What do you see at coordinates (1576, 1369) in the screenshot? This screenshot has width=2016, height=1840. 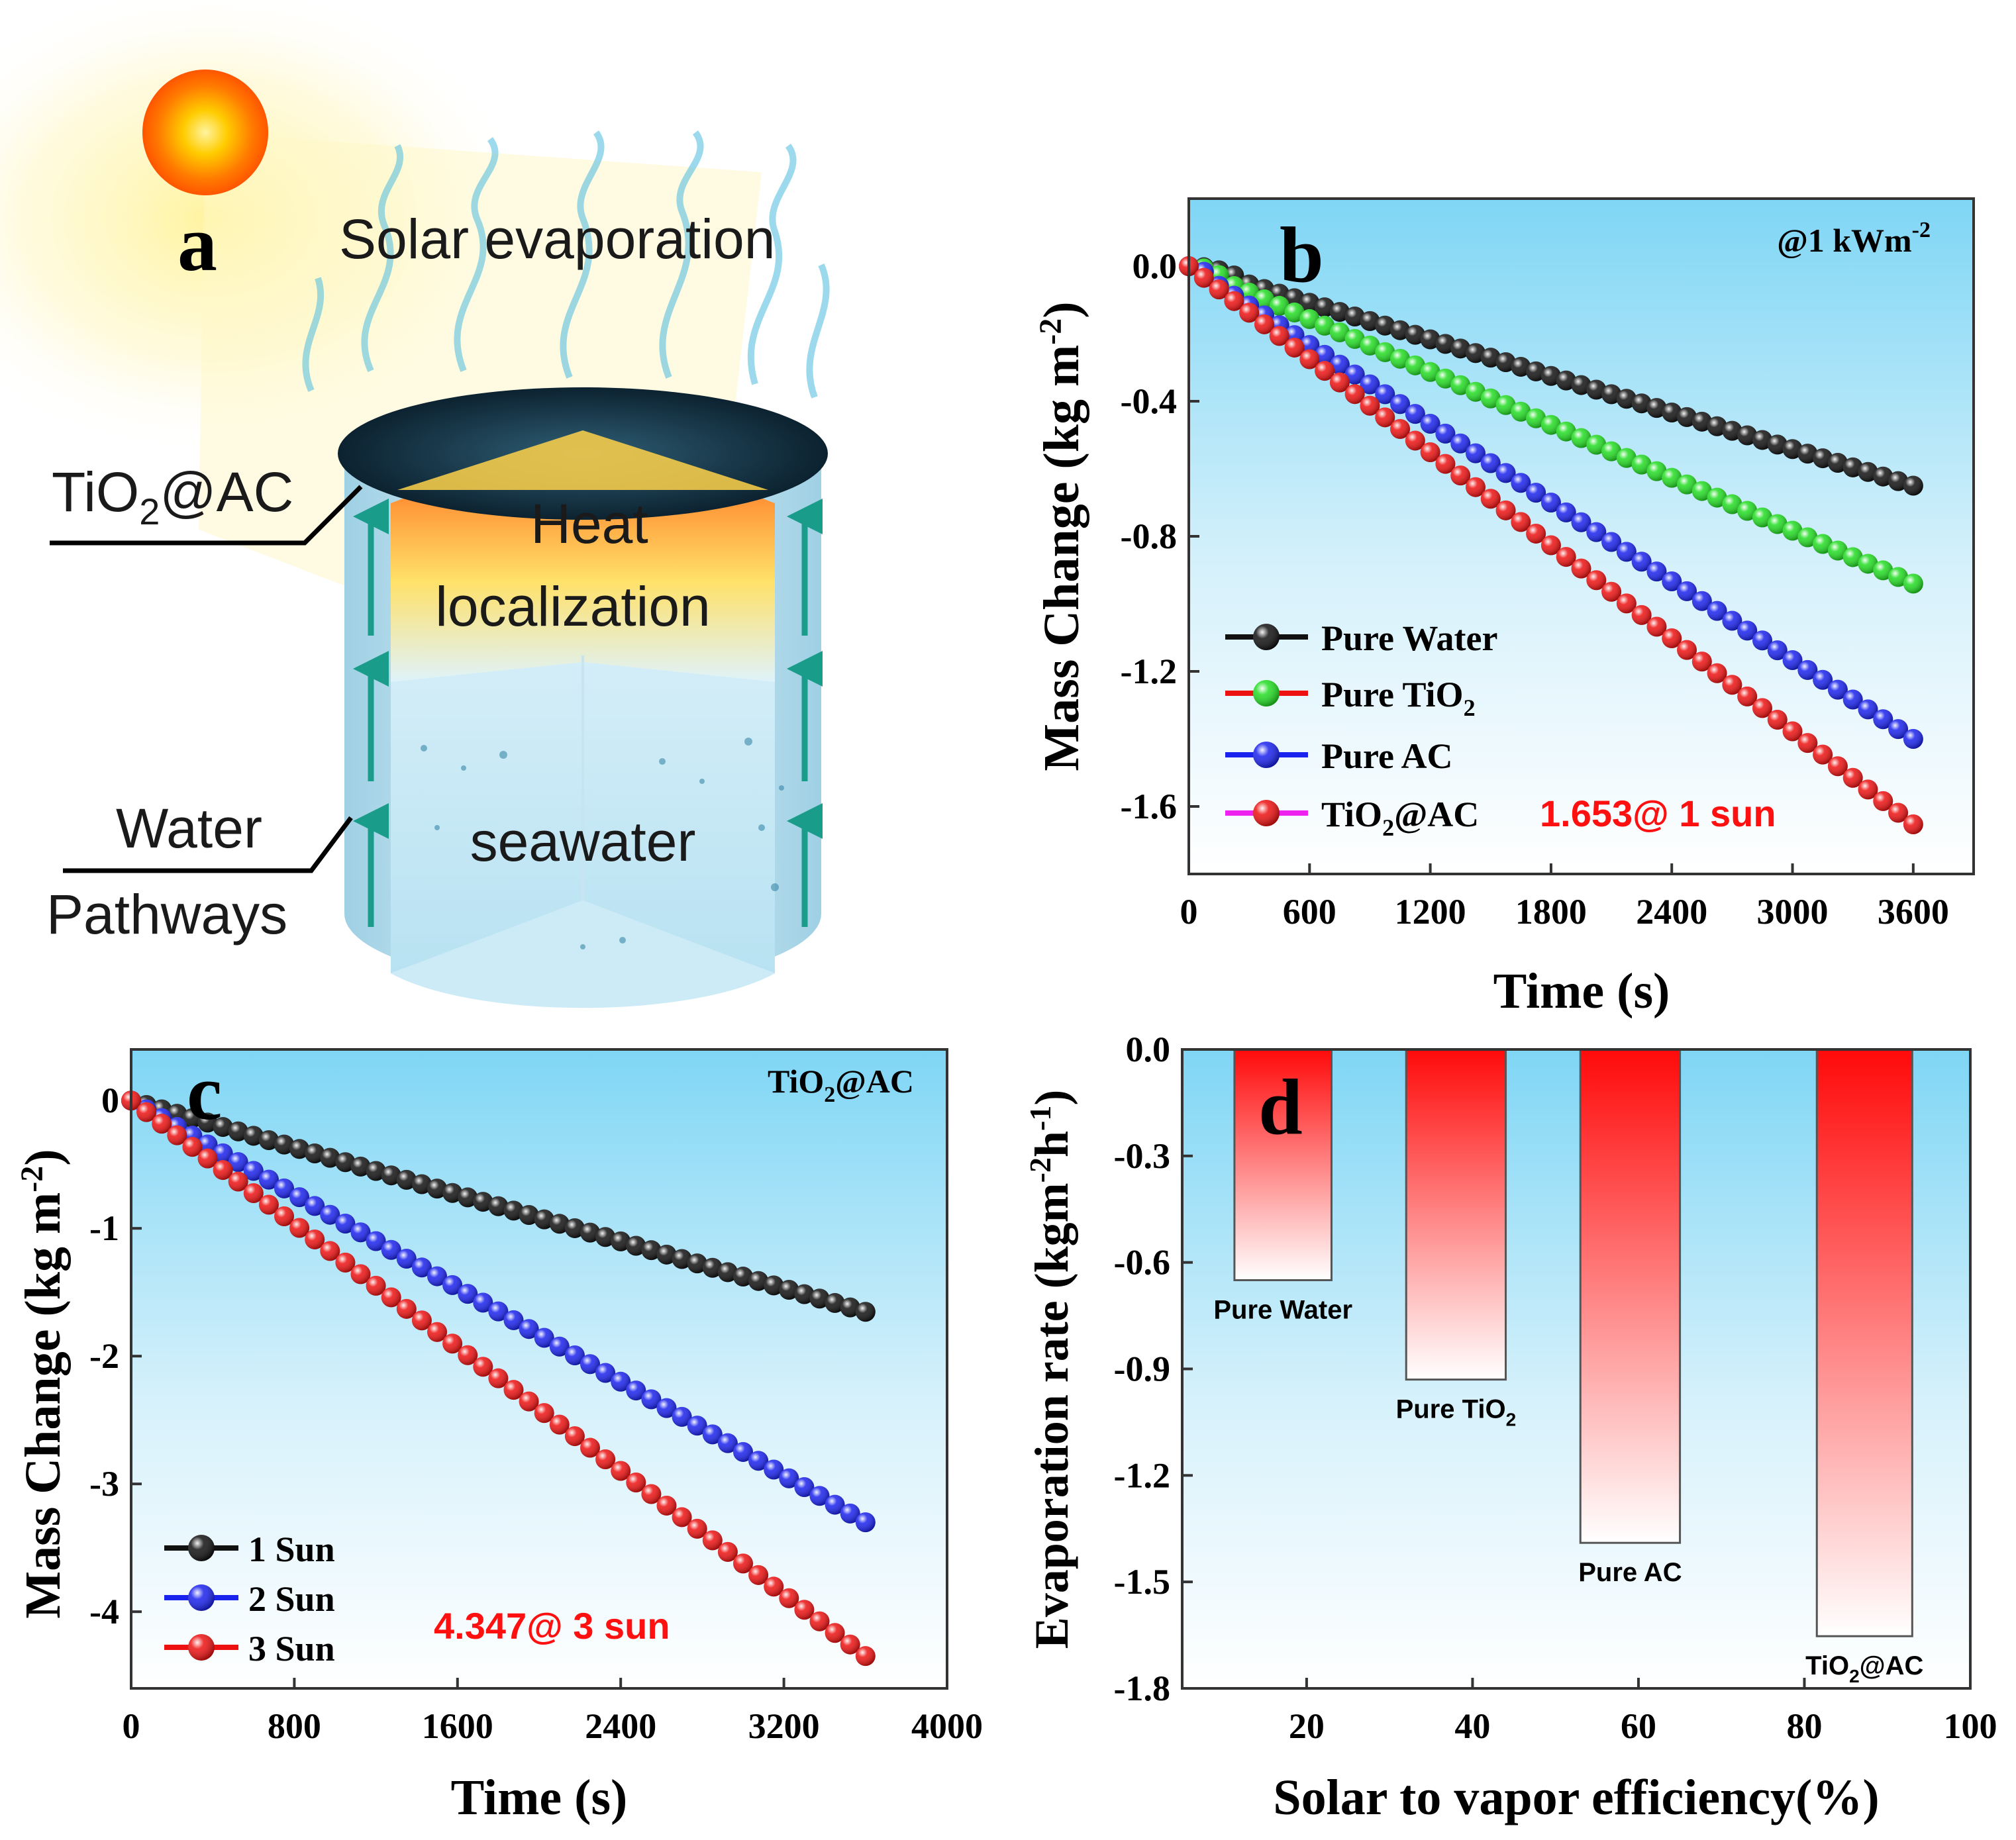 I see `panel-d-frame` at bounding box center [1576, 1369].